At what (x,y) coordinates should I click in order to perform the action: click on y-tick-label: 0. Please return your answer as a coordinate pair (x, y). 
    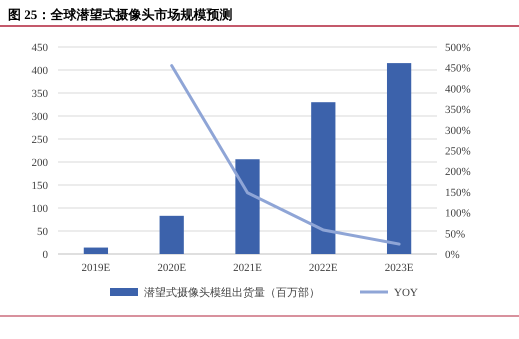
    Looking at the image, I should click on (45, 255).